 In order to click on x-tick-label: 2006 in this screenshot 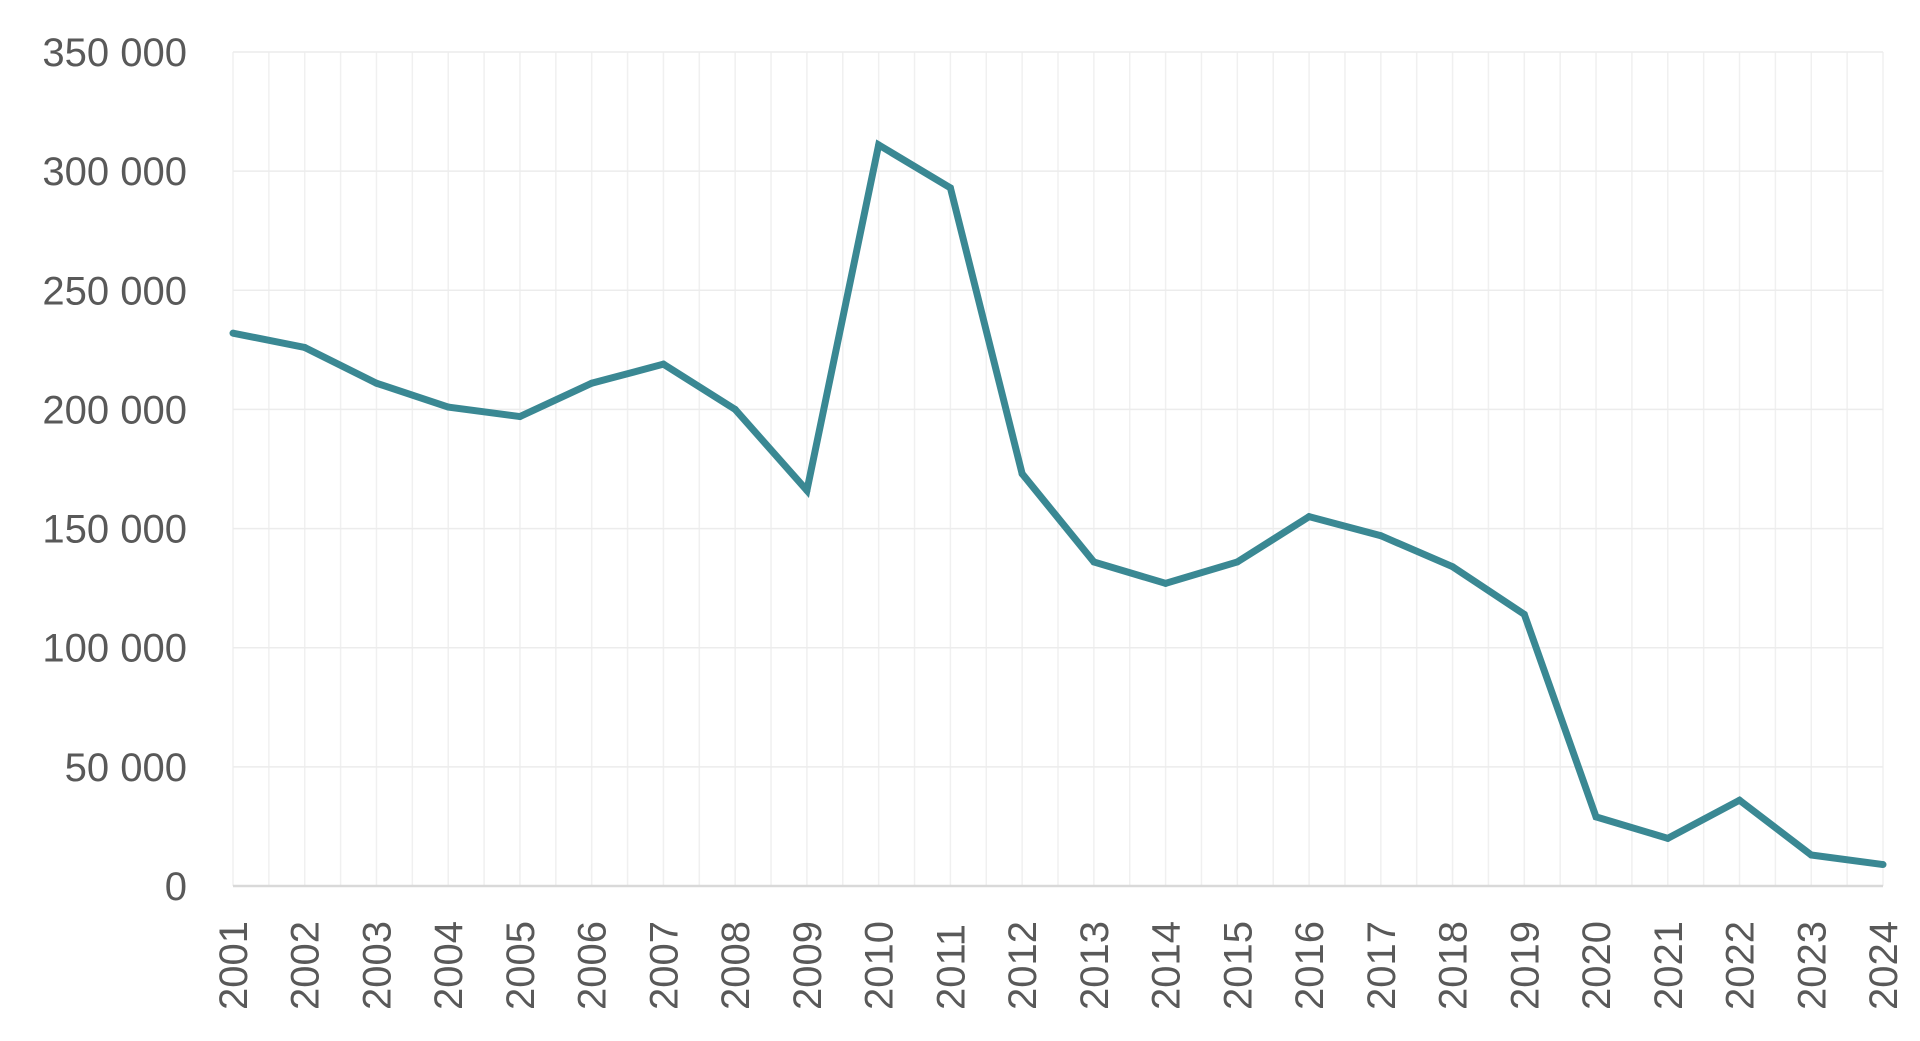, I will do `click(593, 965)`.